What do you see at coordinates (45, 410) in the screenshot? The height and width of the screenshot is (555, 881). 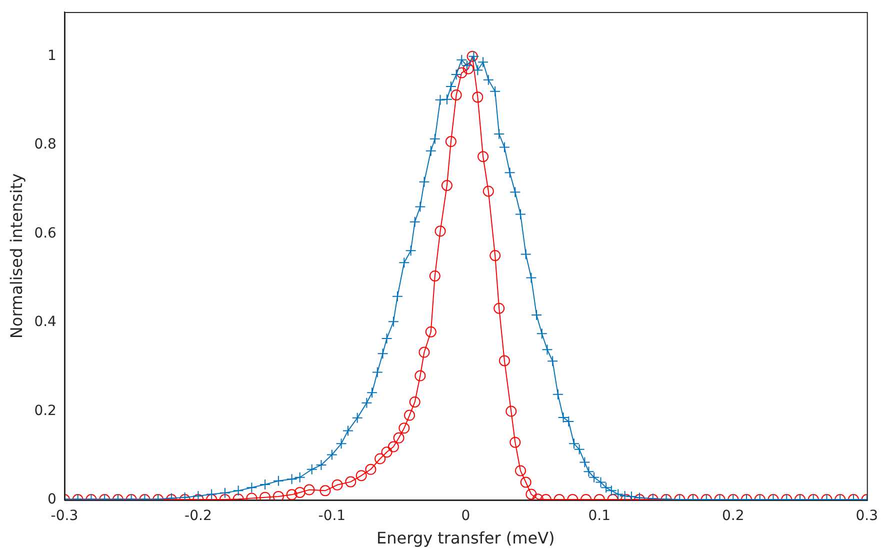 I see `y-tick-label: 0.2` at bounding box center [45, 410].